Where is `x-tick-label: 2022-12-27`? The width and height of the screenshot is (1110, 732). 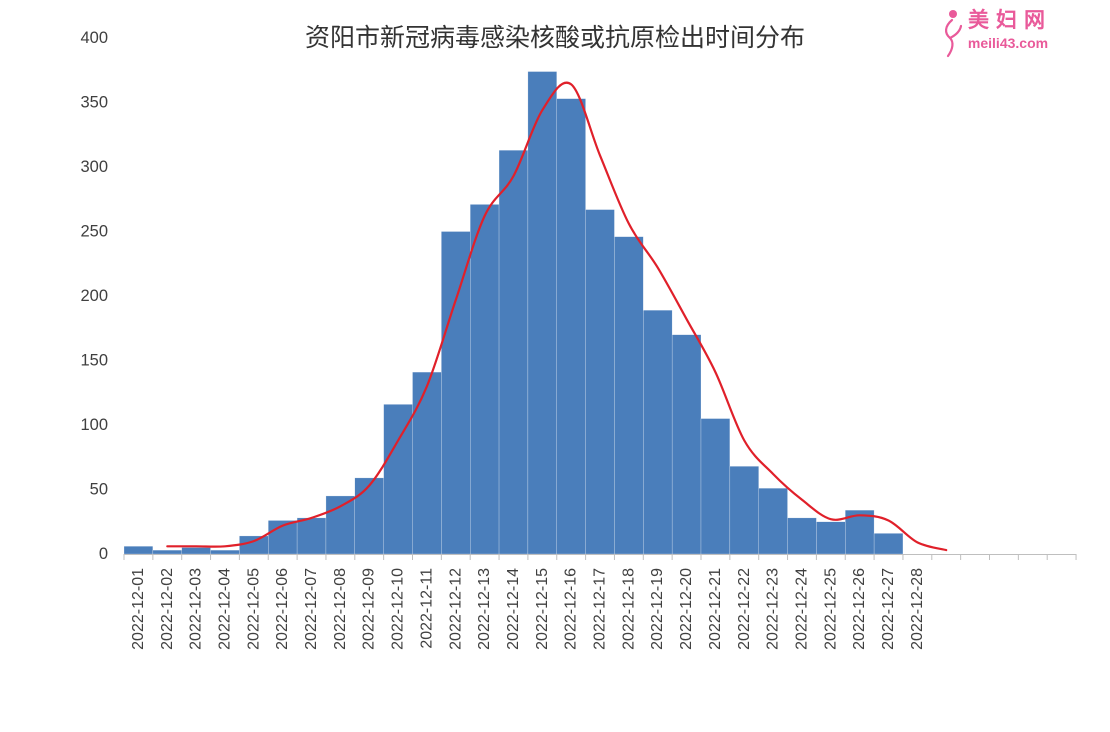
x-tick-label: 2022-12-27 is located at coordinates (888, 609).